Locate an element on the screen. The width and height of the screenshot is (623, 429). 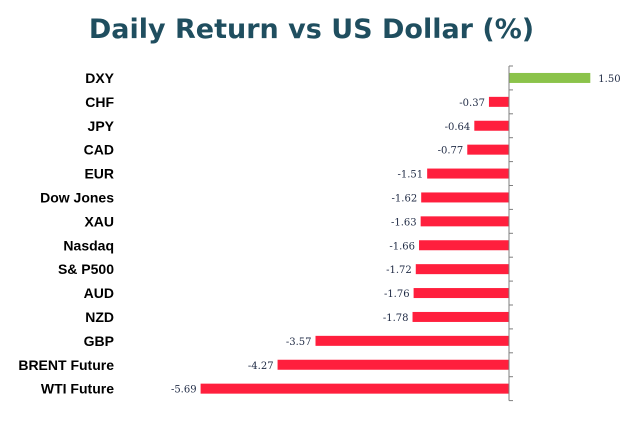
bar-aud is located at coordinates (461, 293).